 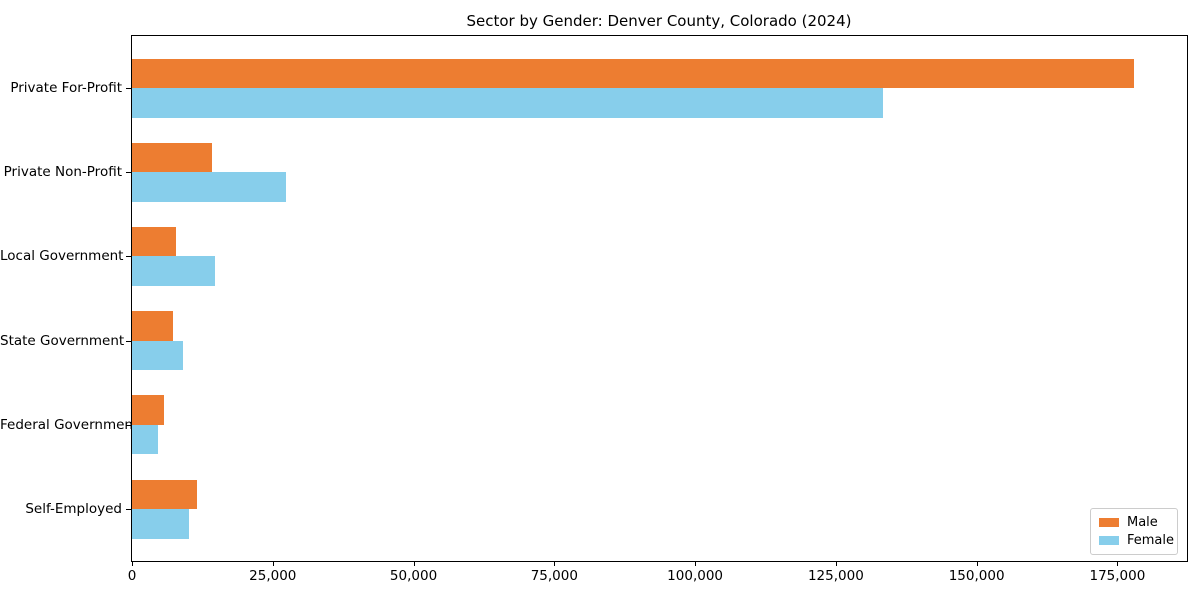 What do you see at coordinates (695, 576) in the screenshot?
I see `x-tick-label: 100,000` at bounding box center [695, 576].